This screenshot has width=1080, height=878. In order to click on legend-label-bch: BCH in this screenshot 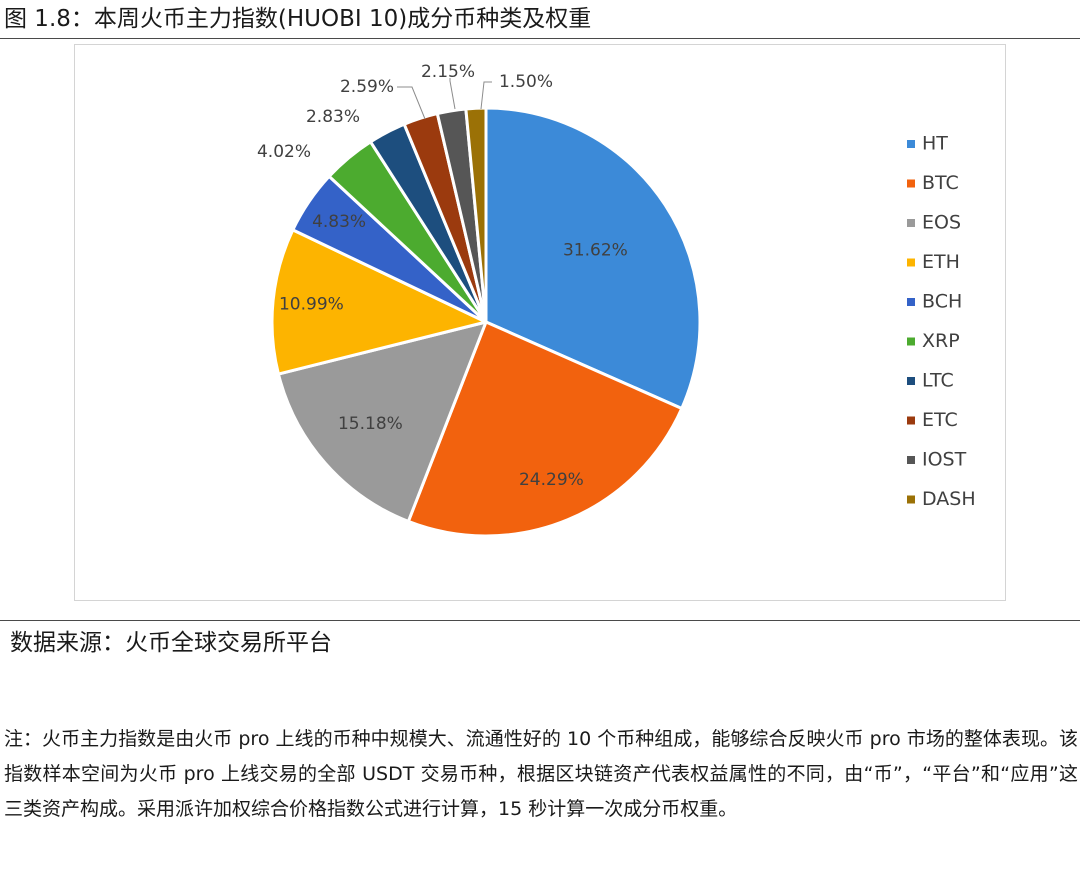, I will do `click(942, 302)`.